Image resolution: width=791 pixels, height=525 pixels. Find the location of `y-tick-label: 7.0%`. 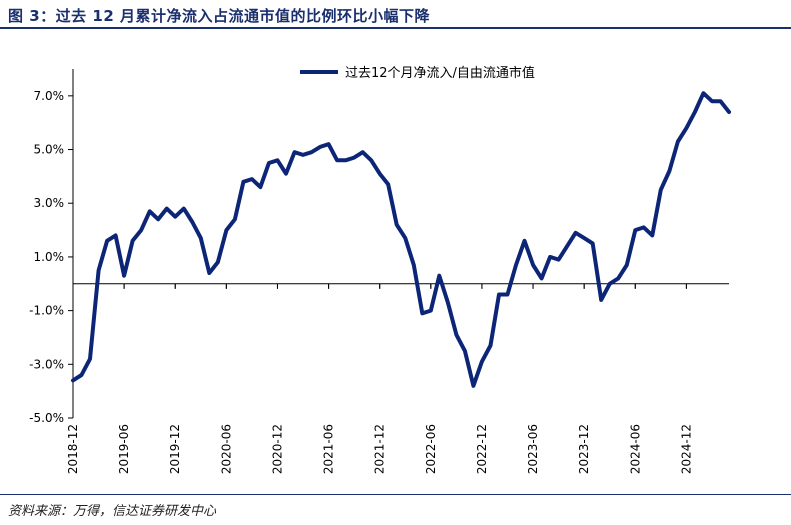

y-tick-label: 7.0% is located at coordinates (49, 96).